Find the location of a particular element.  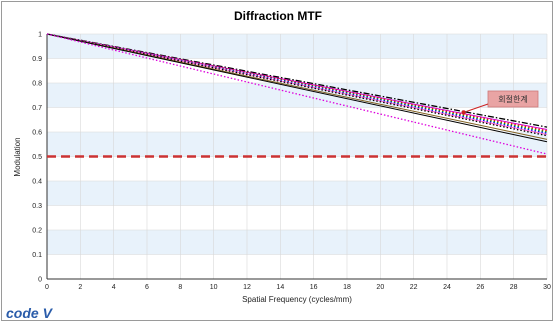

annotation-box is located at coordinates (513, 99).